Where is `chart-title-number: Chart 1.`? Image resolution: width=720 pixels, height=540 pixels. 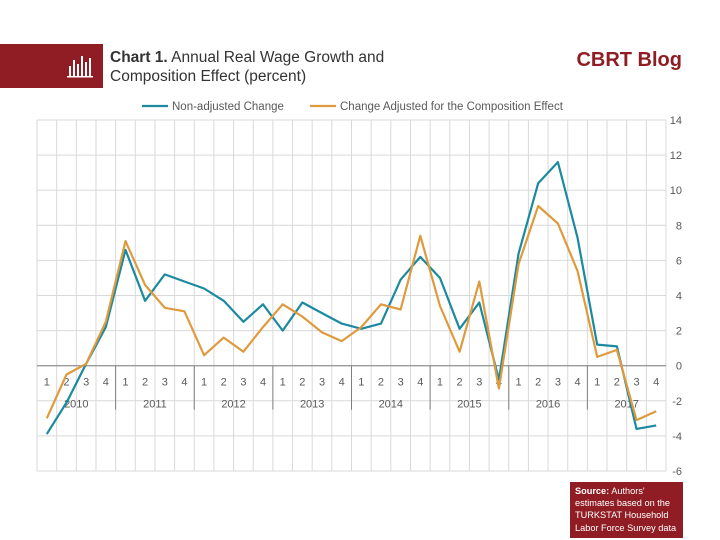 chart-title-number: Chart 1. is located at coordinates (139, 57).